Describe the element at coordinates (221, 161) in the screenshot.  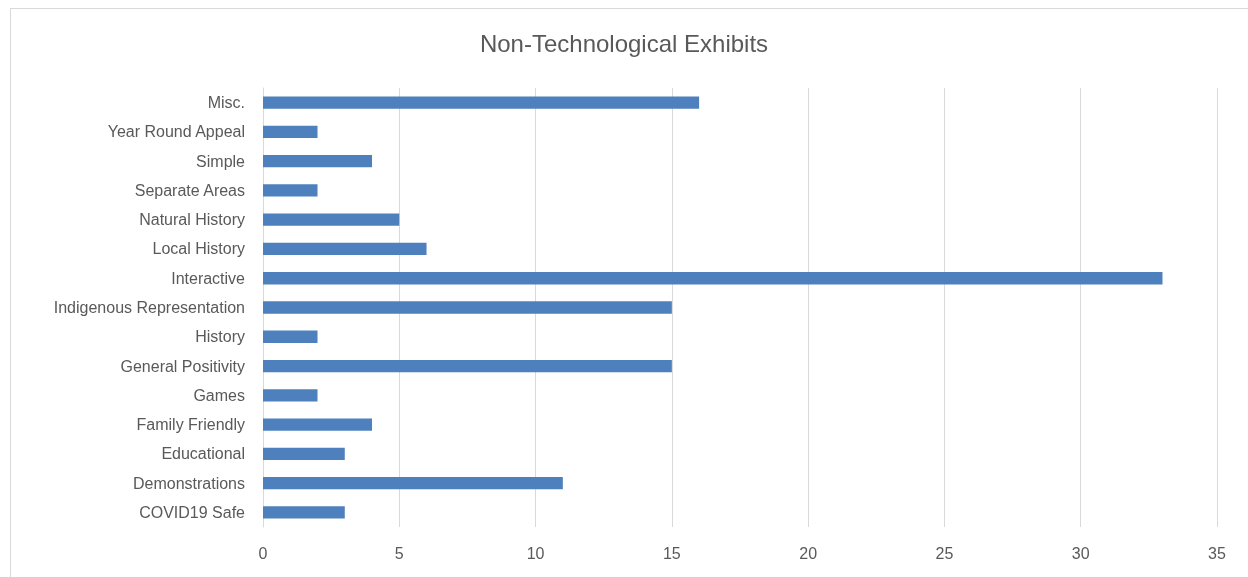
I see `y-tick-label: Simple` at that location.